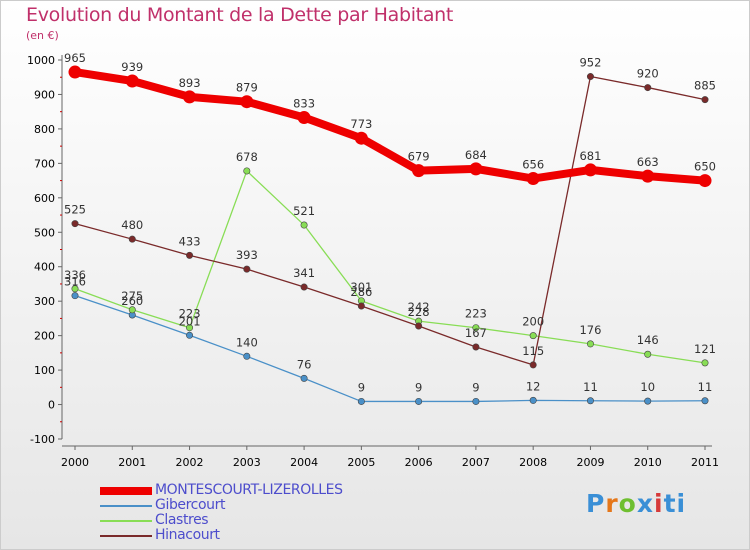 The height and width of the screenshot is (550, 750). I want to click on chart-subtitle: (en €), so click(42, 35).